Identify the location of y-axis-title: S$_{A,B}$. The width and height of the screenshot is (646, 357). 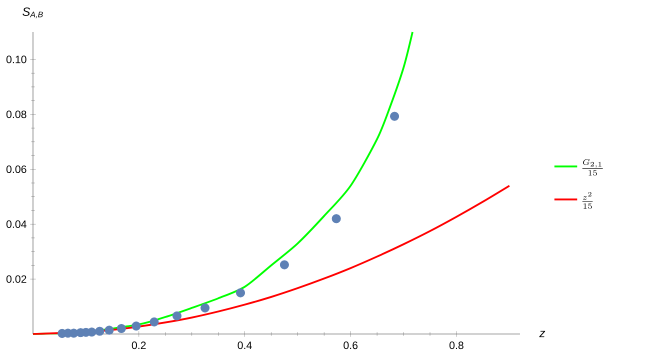
(32, 12).